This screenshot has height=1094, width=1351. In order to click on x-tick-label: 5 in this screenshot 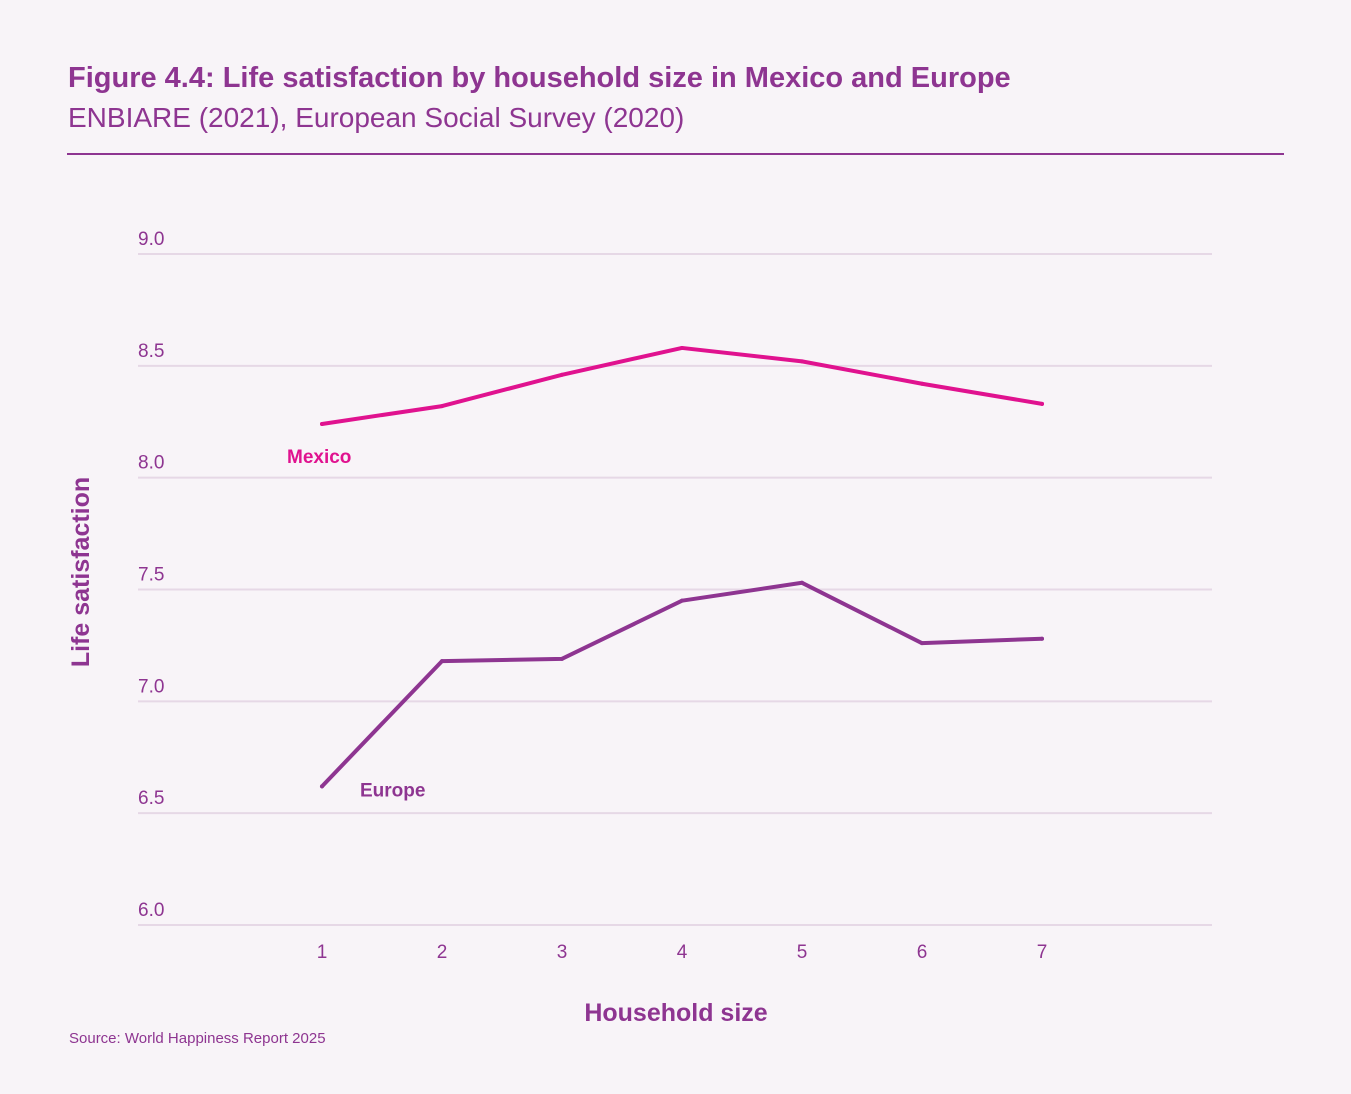, I will do `click(802, 952)`.